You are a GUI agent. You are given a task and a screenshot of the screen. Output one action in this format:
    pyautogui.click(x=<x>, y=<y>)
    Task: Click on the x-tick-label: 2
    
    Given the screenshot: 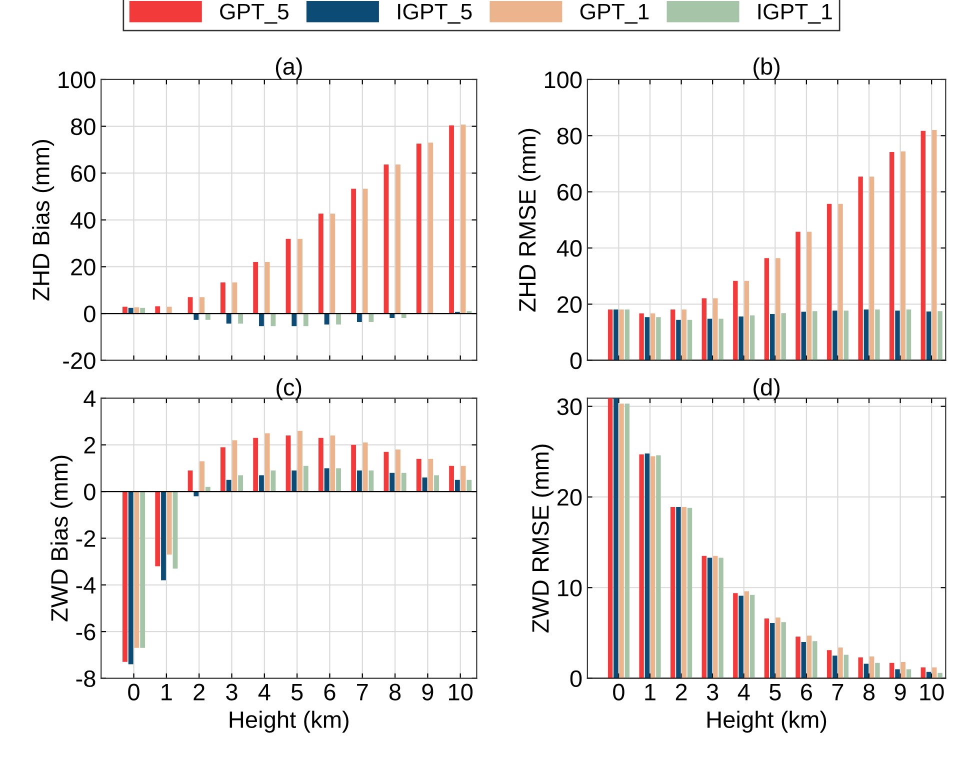 What is the action you would take?
    pyautogui.click(x=681, y=692)
    